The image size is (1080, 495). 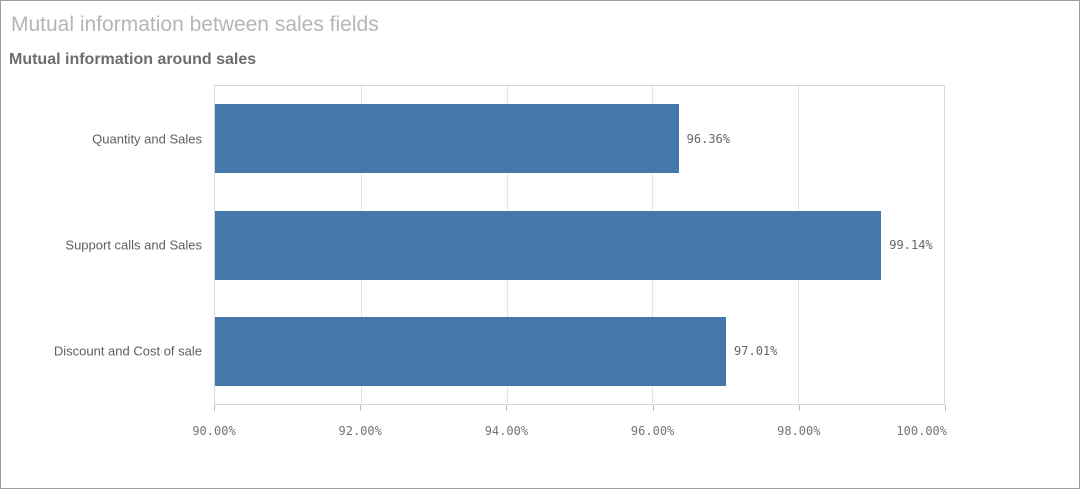 What do you see at coordinates (569, 426) in the screenshot?
I see `x-axis: 90.00% 92.00% 94.00% 96.00% 98.00% 100.00%` at bounding box center [569, 426].